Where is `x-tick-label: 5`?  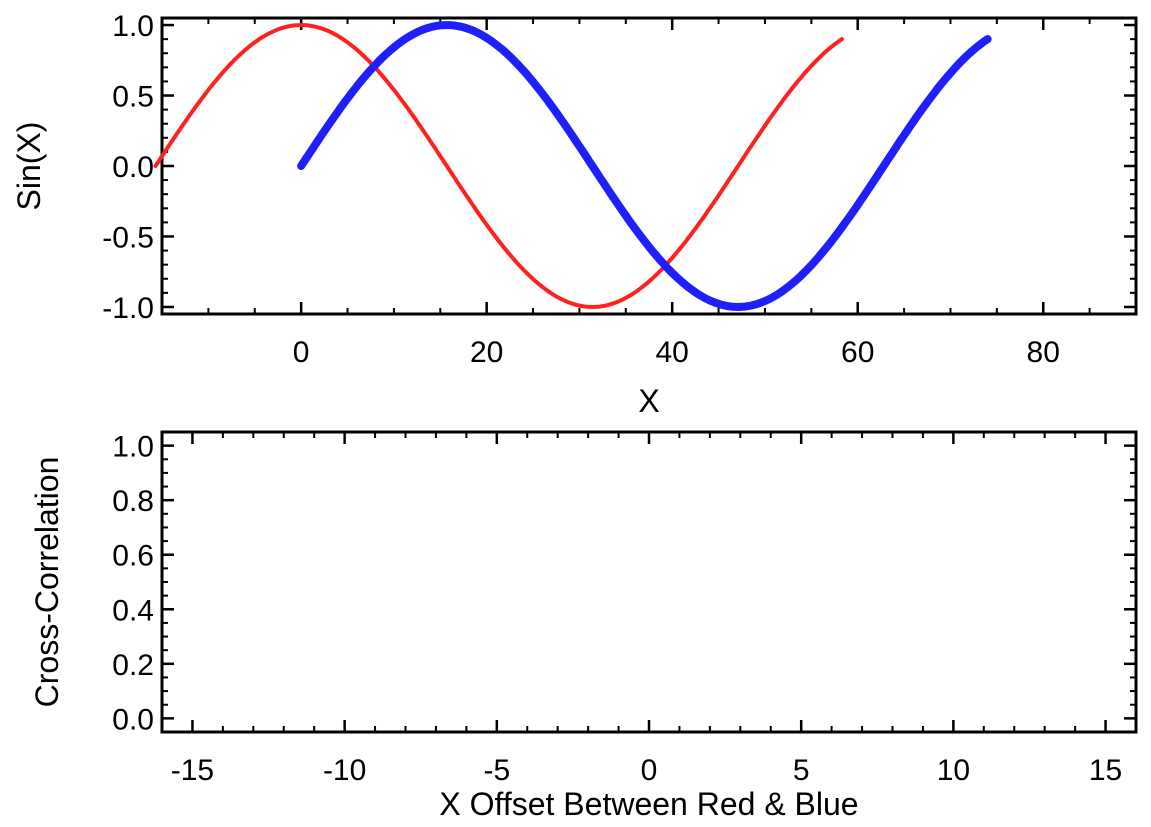
x-tick-label: 5 is located at coordinates (801, 770).